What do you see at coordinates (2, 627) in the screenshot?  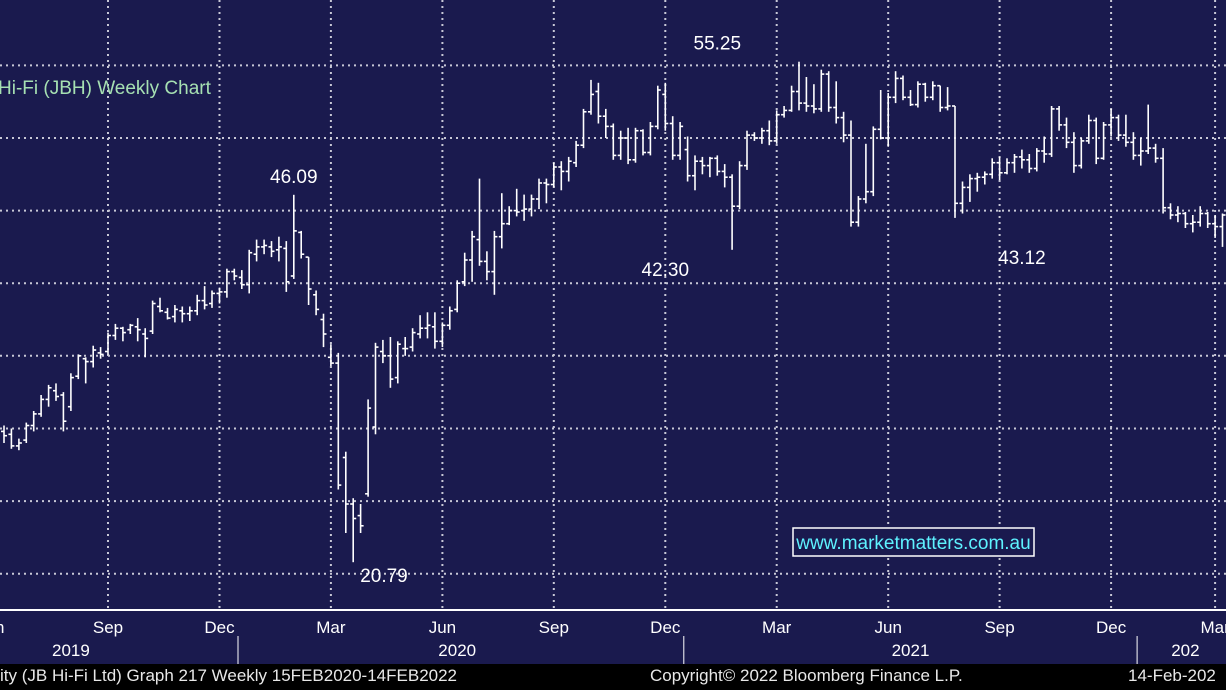 I see `month-label: n` at bounding box center [2, 627].